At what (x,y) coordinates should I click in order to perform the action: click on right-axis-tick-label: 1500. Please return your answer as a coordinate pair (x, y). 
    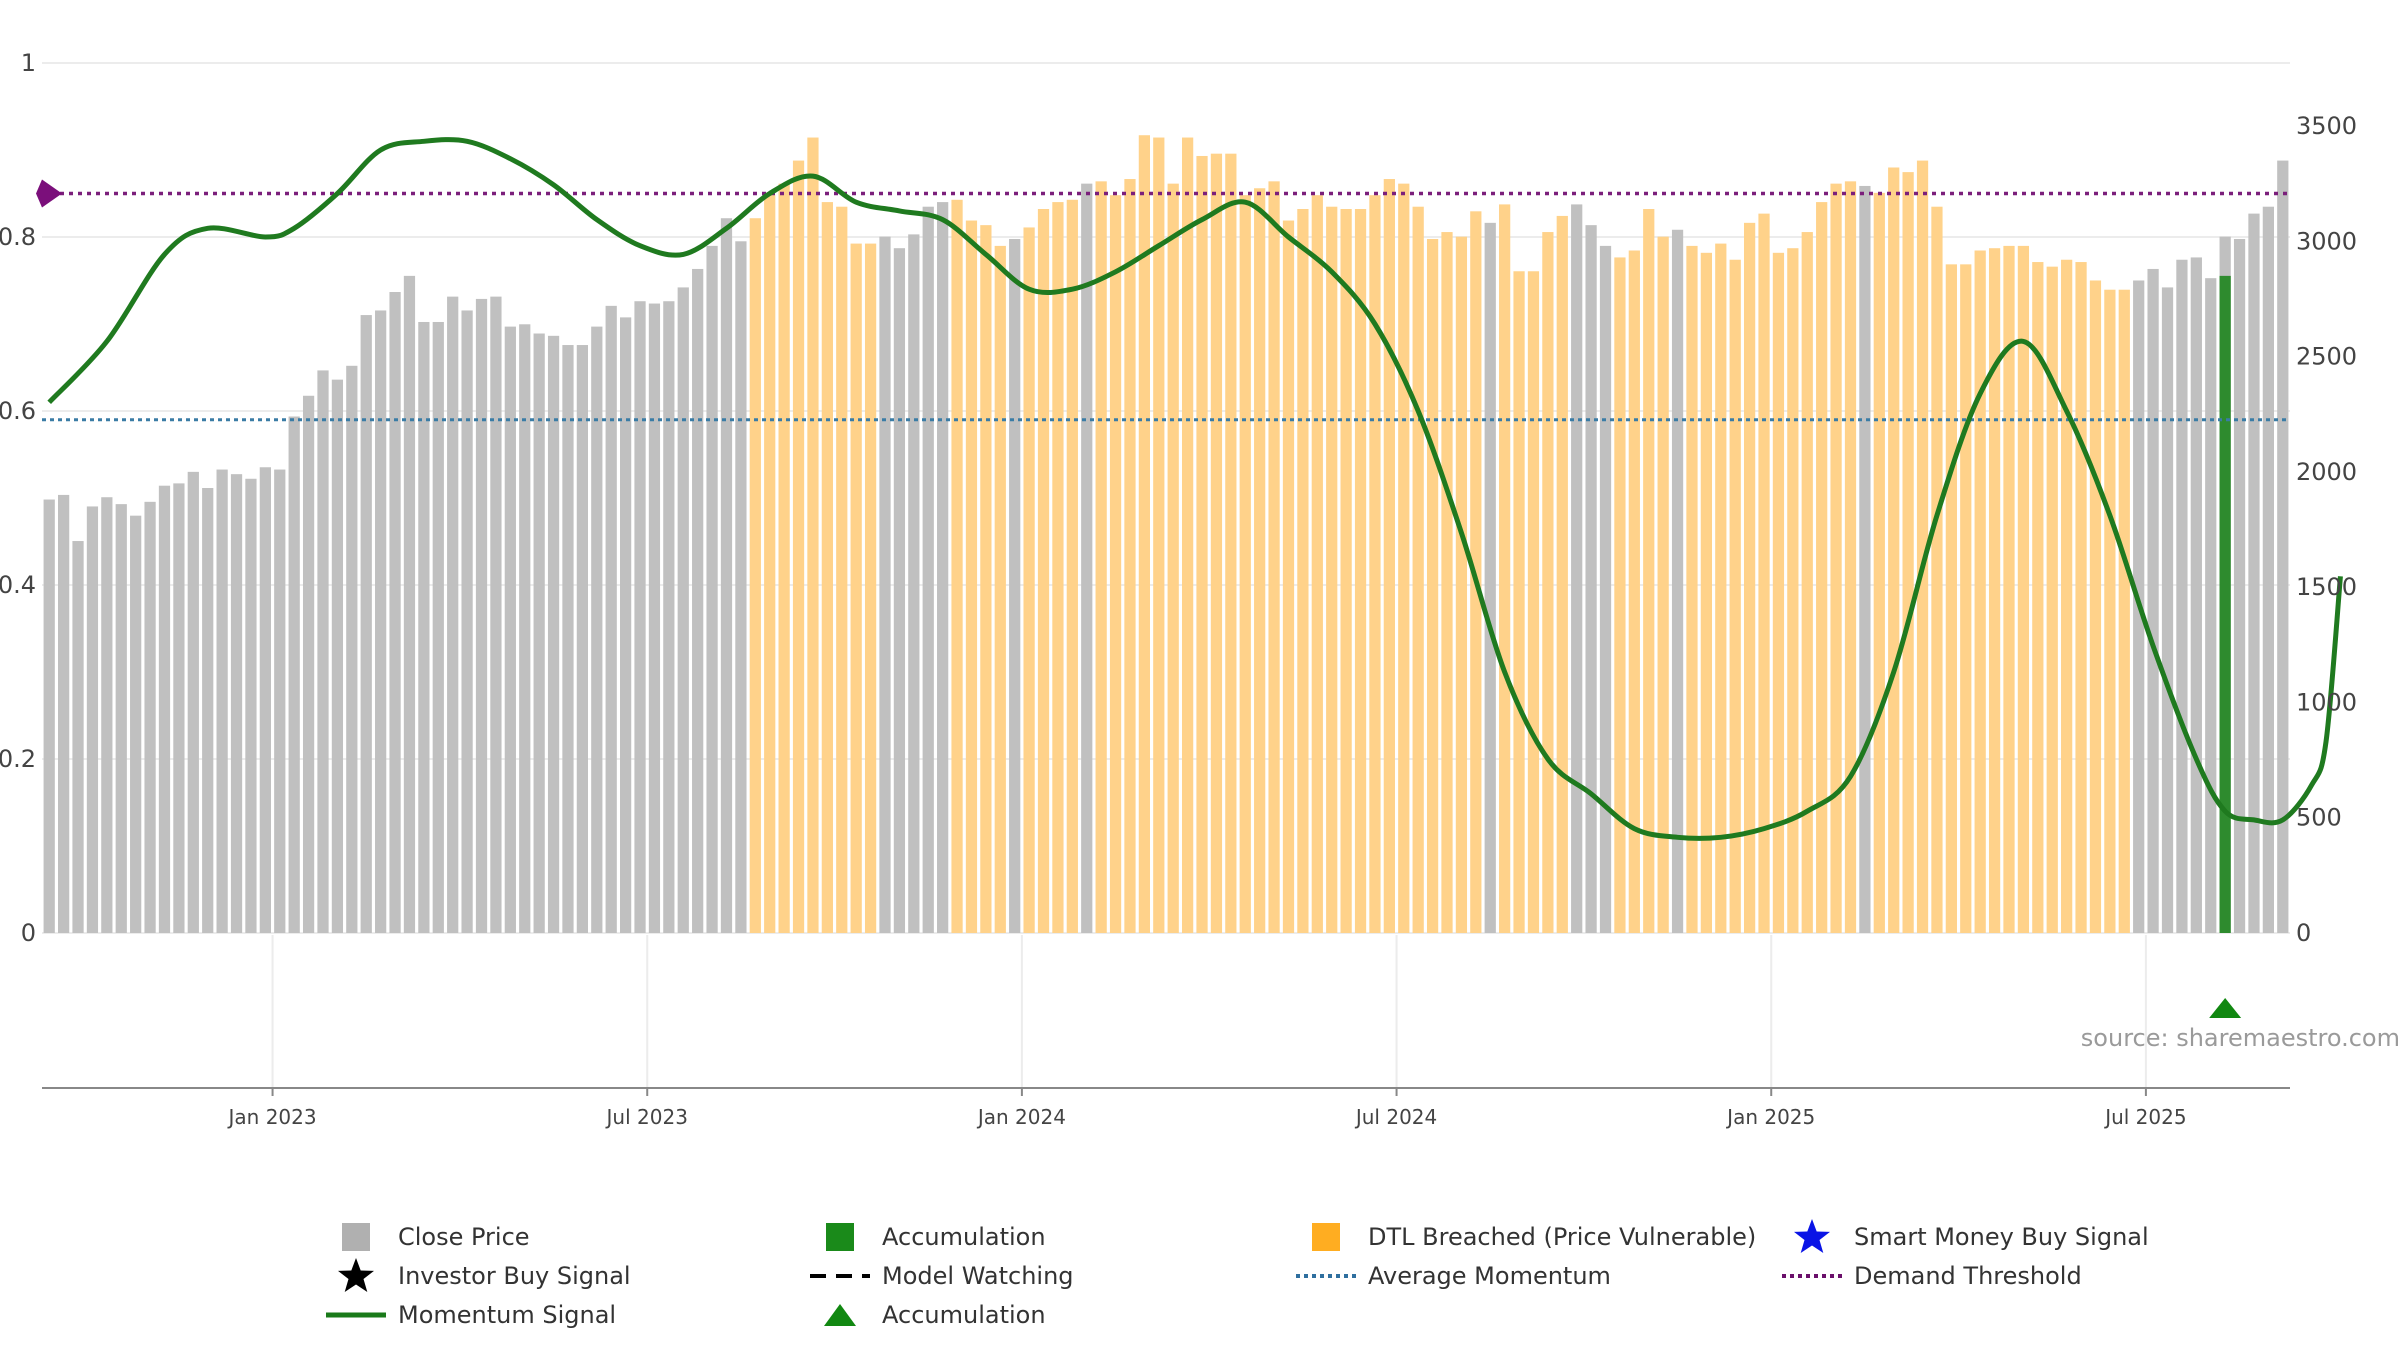
    Looking at the image, I should click on (2326, 587).